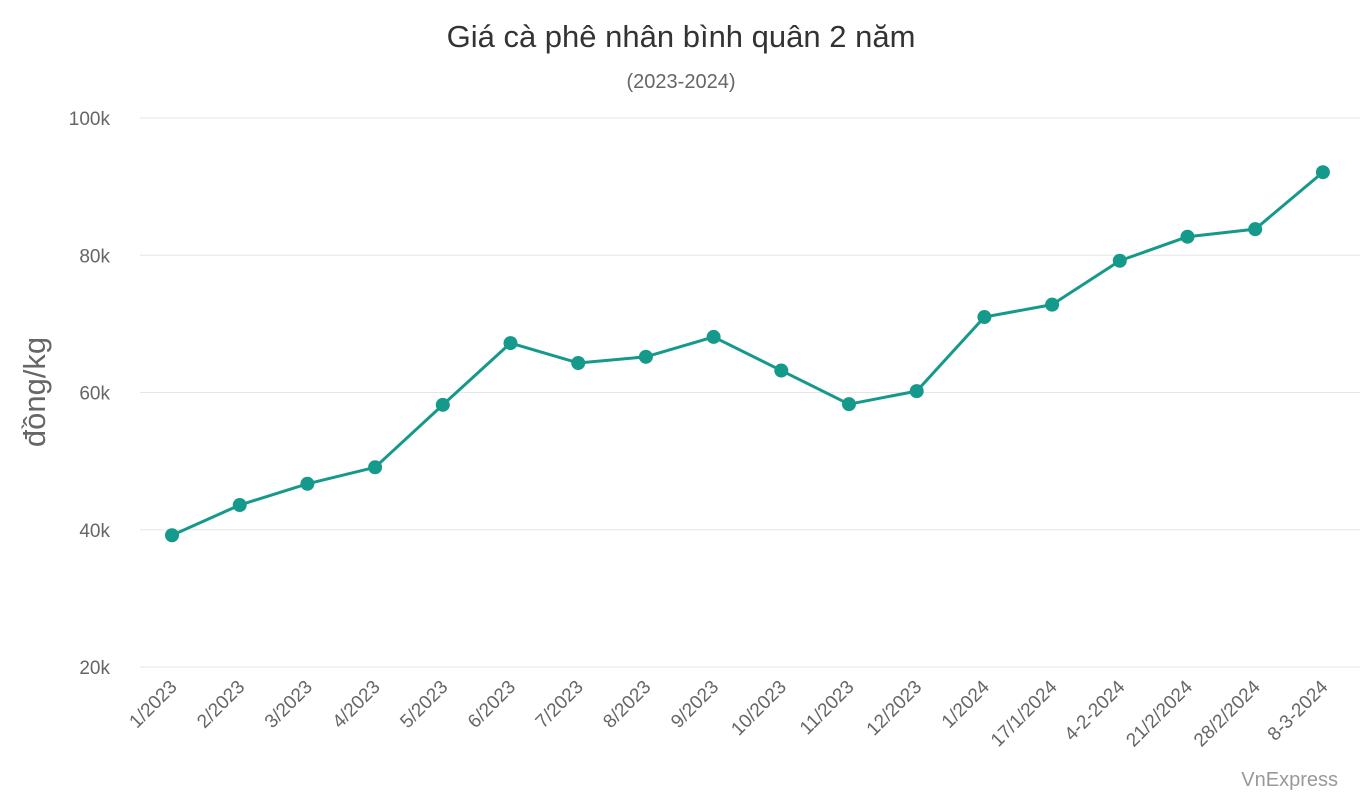  What do you see at coordinates (1095, 710) in the screenshot?
I see `x-tick-label: 4-2-2024` at bounding box center [1095, 710].